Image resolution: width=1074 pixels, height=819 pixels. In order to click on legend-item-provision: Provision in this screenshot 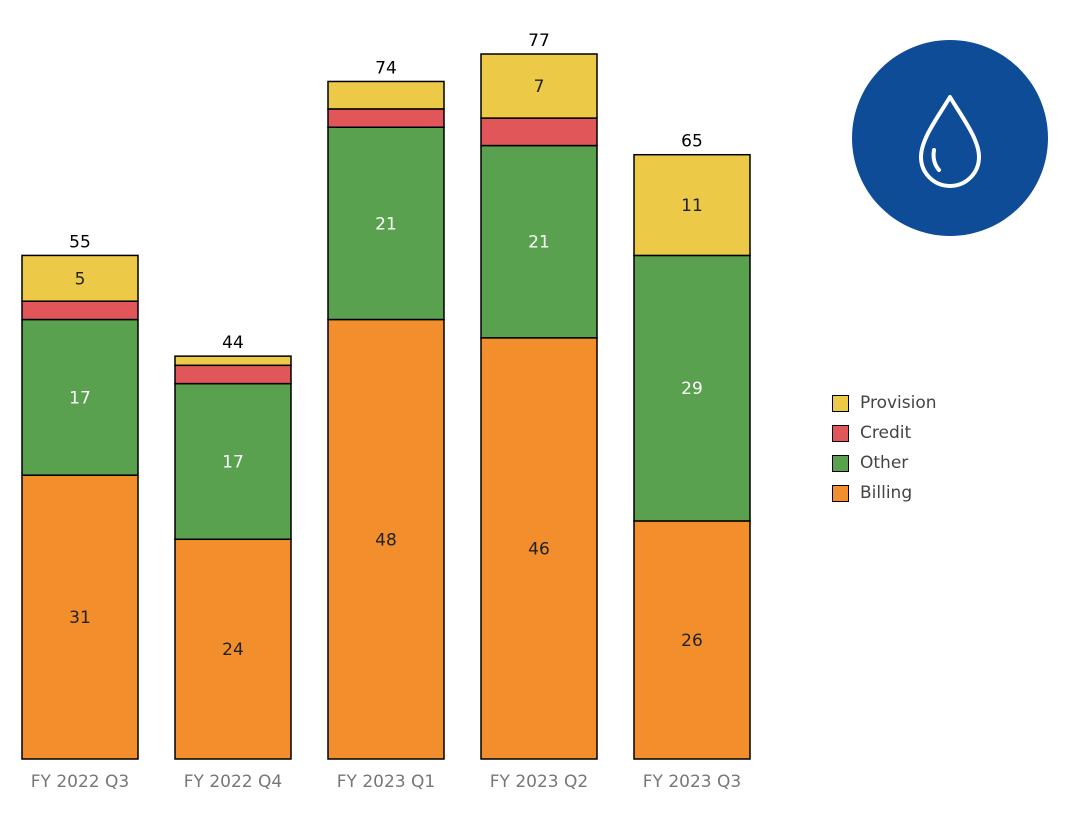, I will do `click(884, 403)`.